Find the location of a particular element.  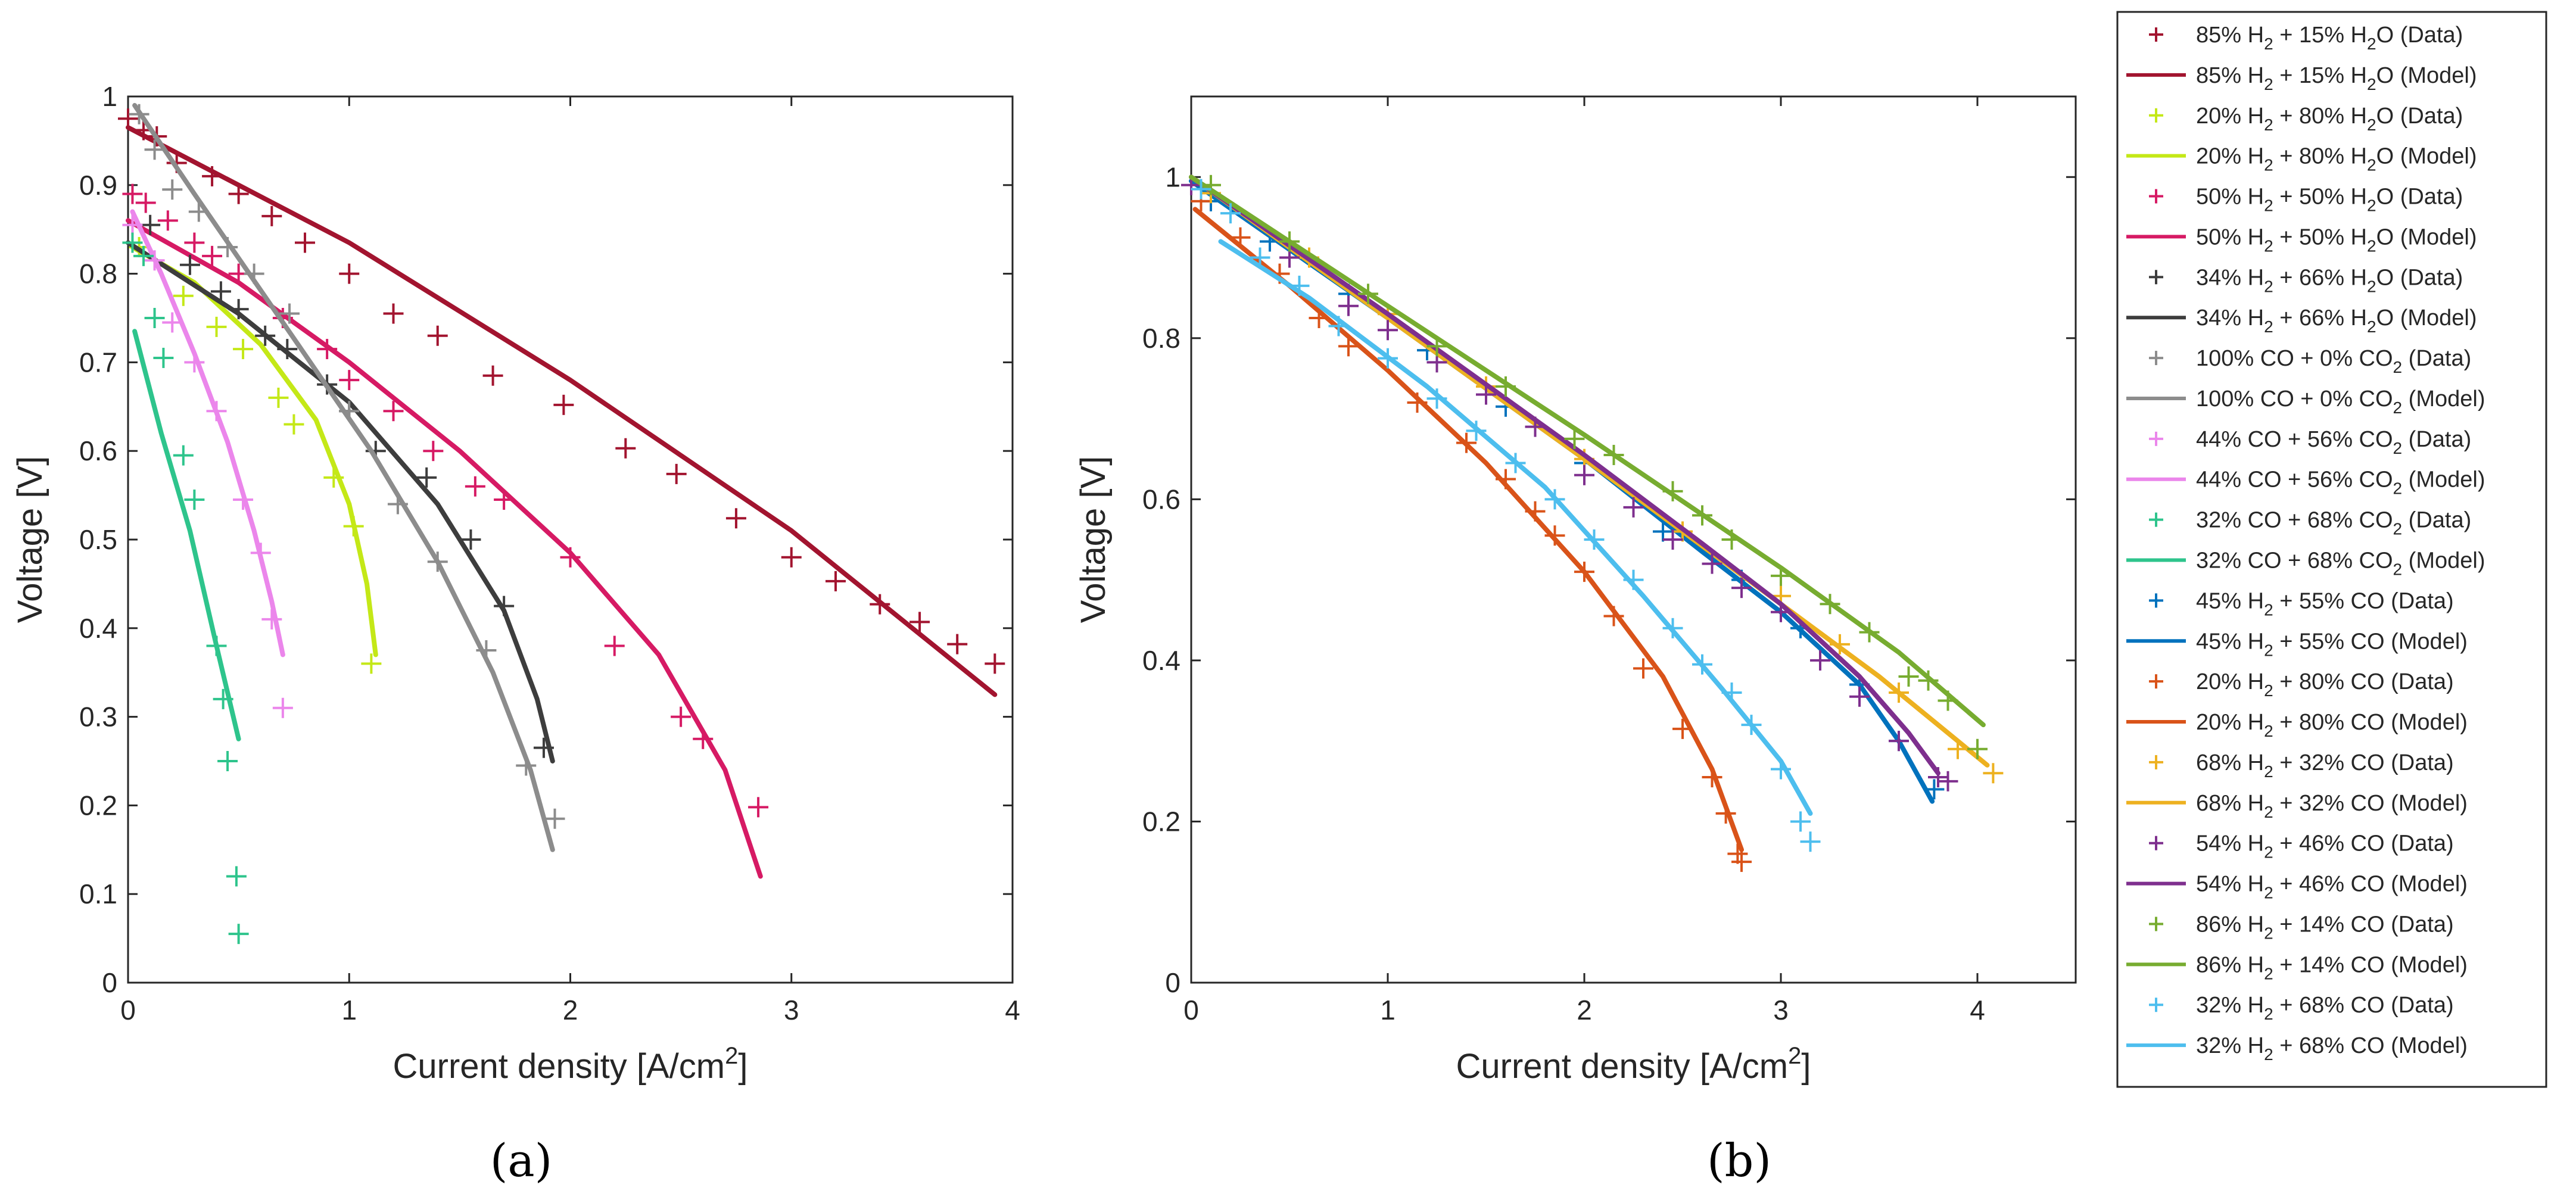

y-tick-label: 0.8 is located at coordinates (1161, 338).